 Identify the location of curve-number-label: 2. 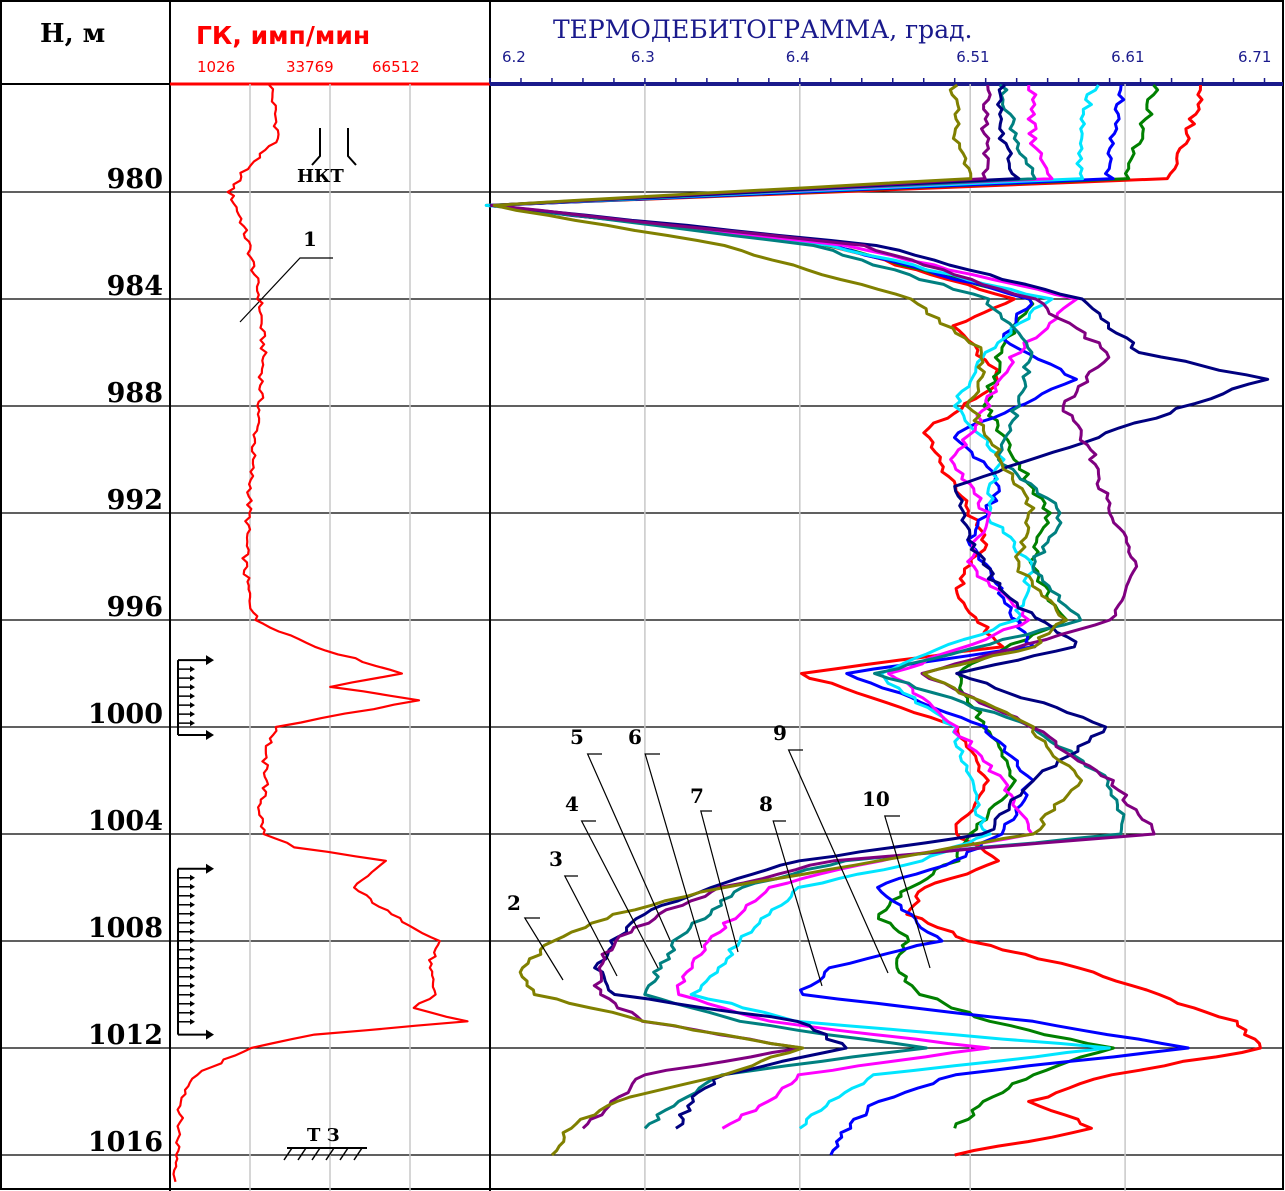
(514, 903).